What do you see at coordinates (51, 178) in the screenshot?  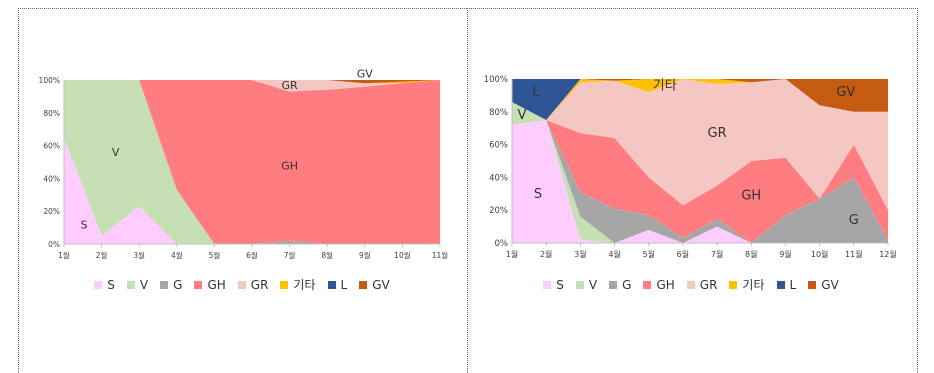 I see `y-tick-label: 40%` at bounding box center [51, 178].